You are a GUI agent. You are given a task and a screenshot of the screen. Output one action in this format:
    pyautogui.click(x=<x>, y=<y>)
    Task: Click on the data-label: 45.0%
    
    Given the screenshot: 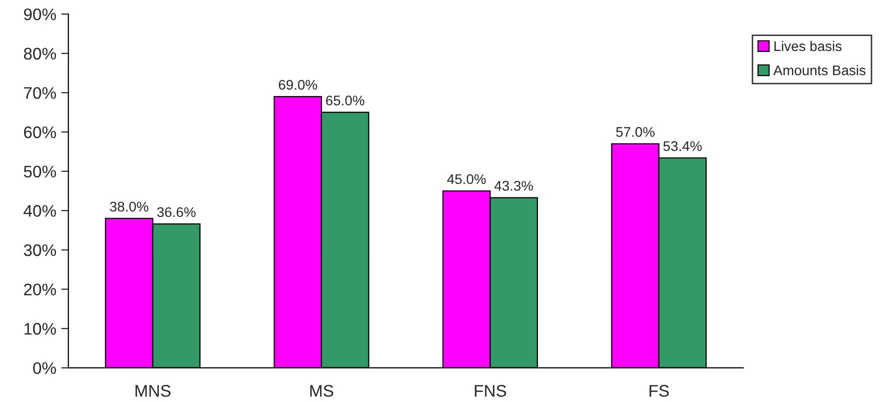 What is the action you would take?
    pyautogui.click(x=466, y=179)
    